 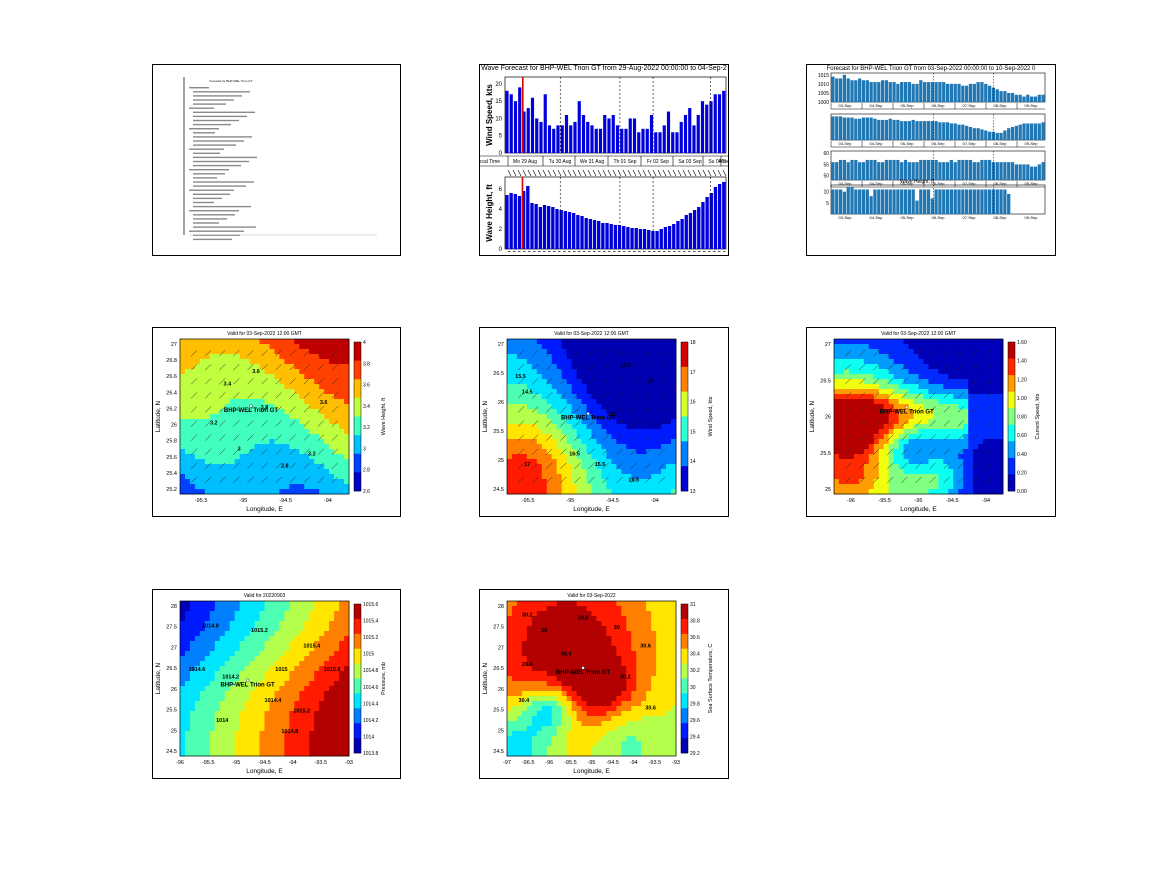 What do you see at coordinates (959, 169) in the screenshot?
I see `temperature-bar` at bounding box center [959, 169].